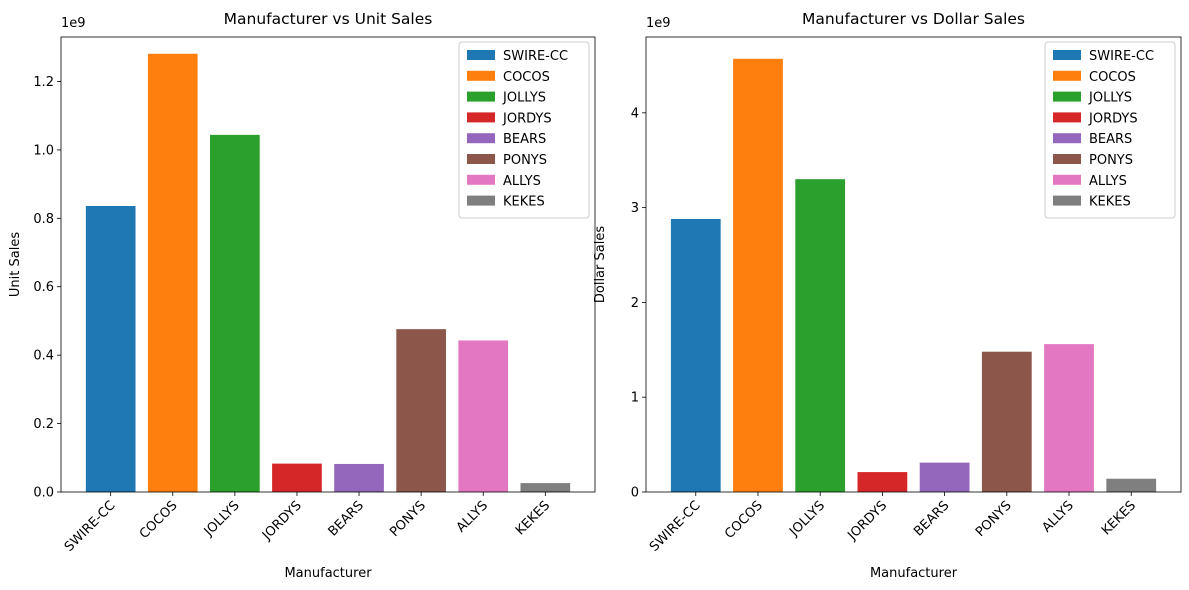 Image resolution: width=1189 pixels, height=590 pixels. What do you see at coordinates (328, 19) in the screenshot?
I see `chart-title: Manufacturer vs Unit Sales` at bounding box center [328, 19].